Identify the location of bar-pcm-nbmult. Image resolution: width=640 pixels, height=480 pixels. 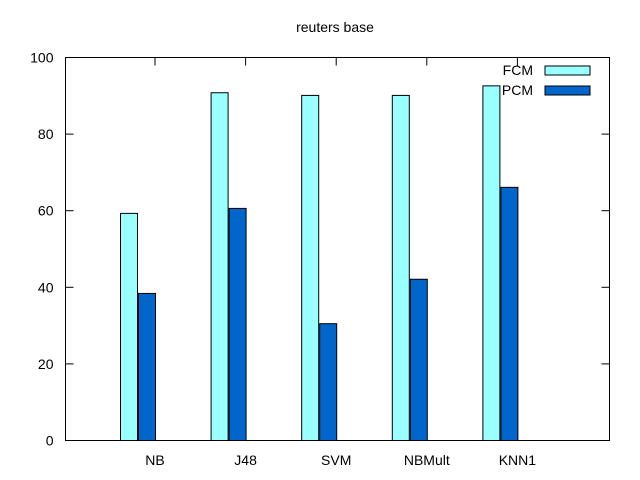
(418, 359).